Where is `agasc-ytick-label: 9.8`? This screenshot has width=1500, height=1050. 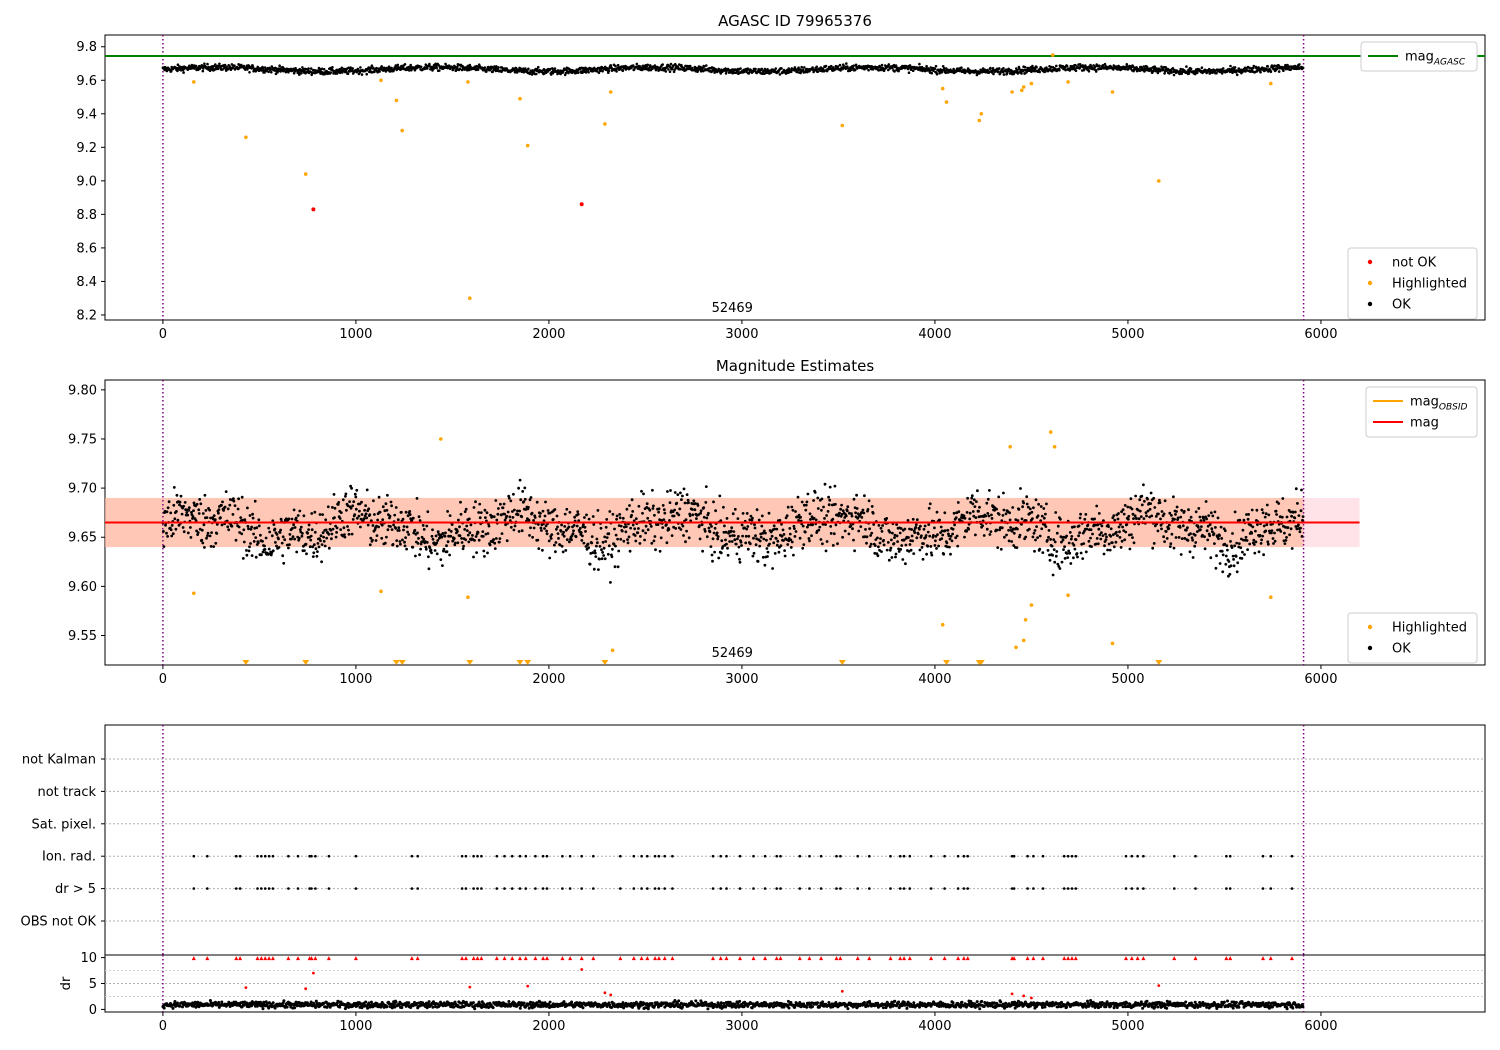 agasc-ytick-label: 9.8 is located at coordinates (86, 47).